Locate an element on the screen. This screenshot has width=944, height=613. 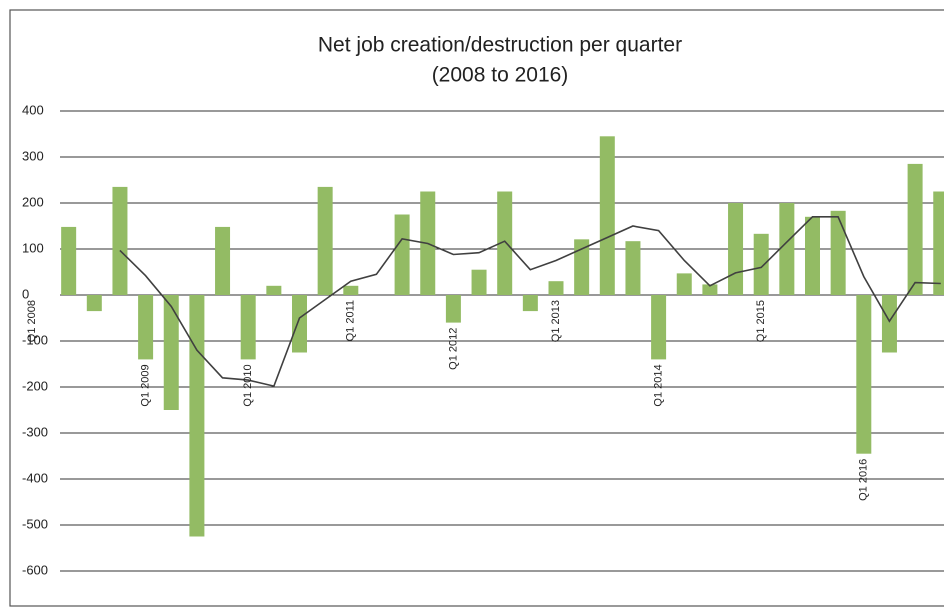
x-tick-label: Q1 2016 is located at coordinates (864, 480).